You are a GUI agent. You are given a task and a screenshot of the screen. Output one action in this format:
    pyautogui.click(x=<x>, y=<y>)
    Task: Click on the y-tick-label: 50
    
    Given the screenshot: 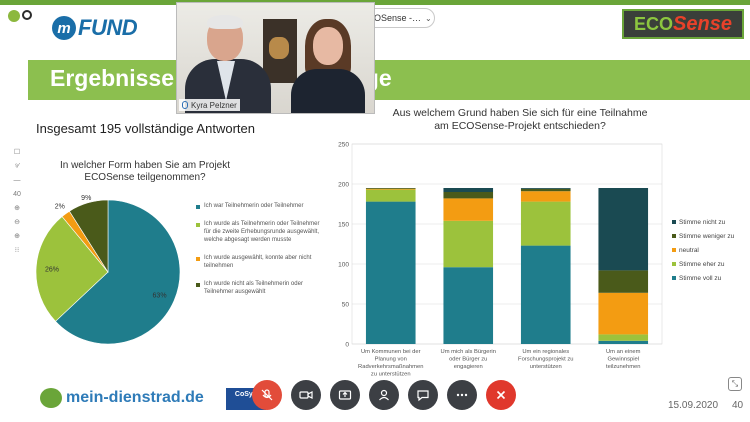 What is the action you would take?
    pyautogui.click(x=346, y=305)
    